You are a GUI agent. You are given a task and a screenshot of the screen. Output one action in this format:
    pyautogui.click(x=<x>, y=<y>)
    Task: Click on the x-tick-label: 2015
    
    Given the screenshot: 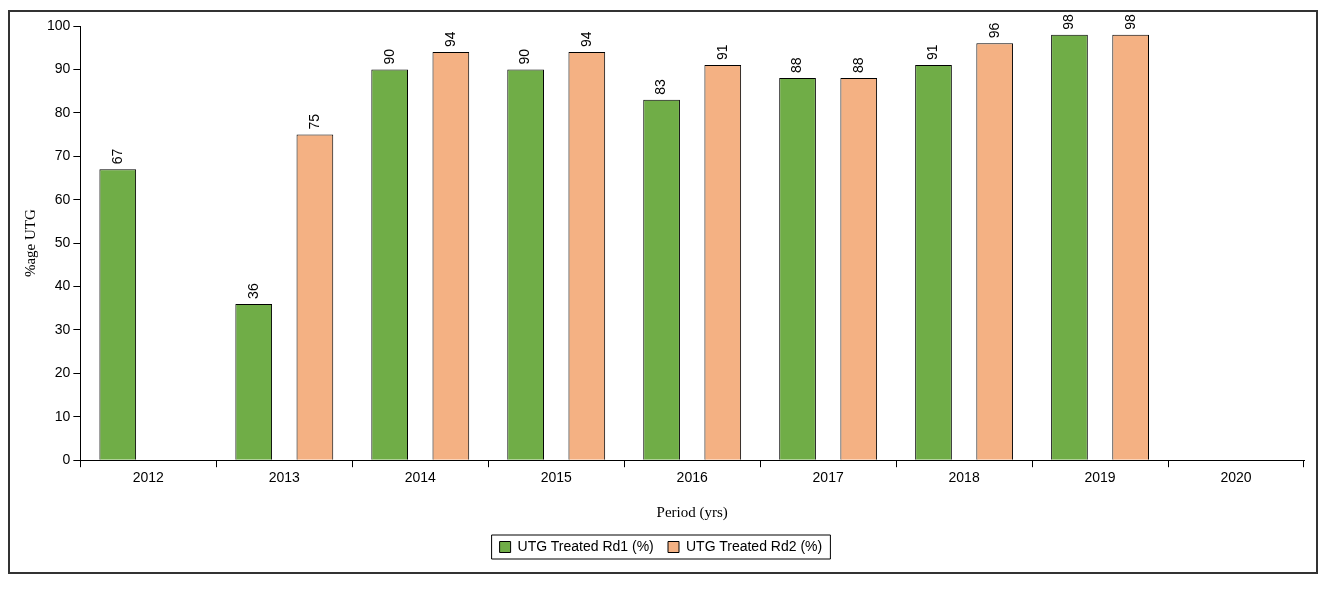 What is the action you would take?
    pyautogui.click(x=556, y=477)
    